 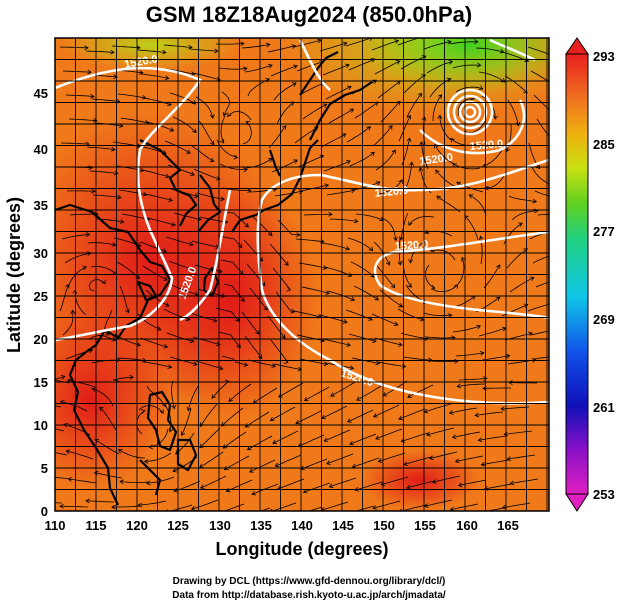 What do you see at coordinates (604, 407) in the screenshot?
I see `colorbar-tick-label: 261` at bounding box center [604, 407].